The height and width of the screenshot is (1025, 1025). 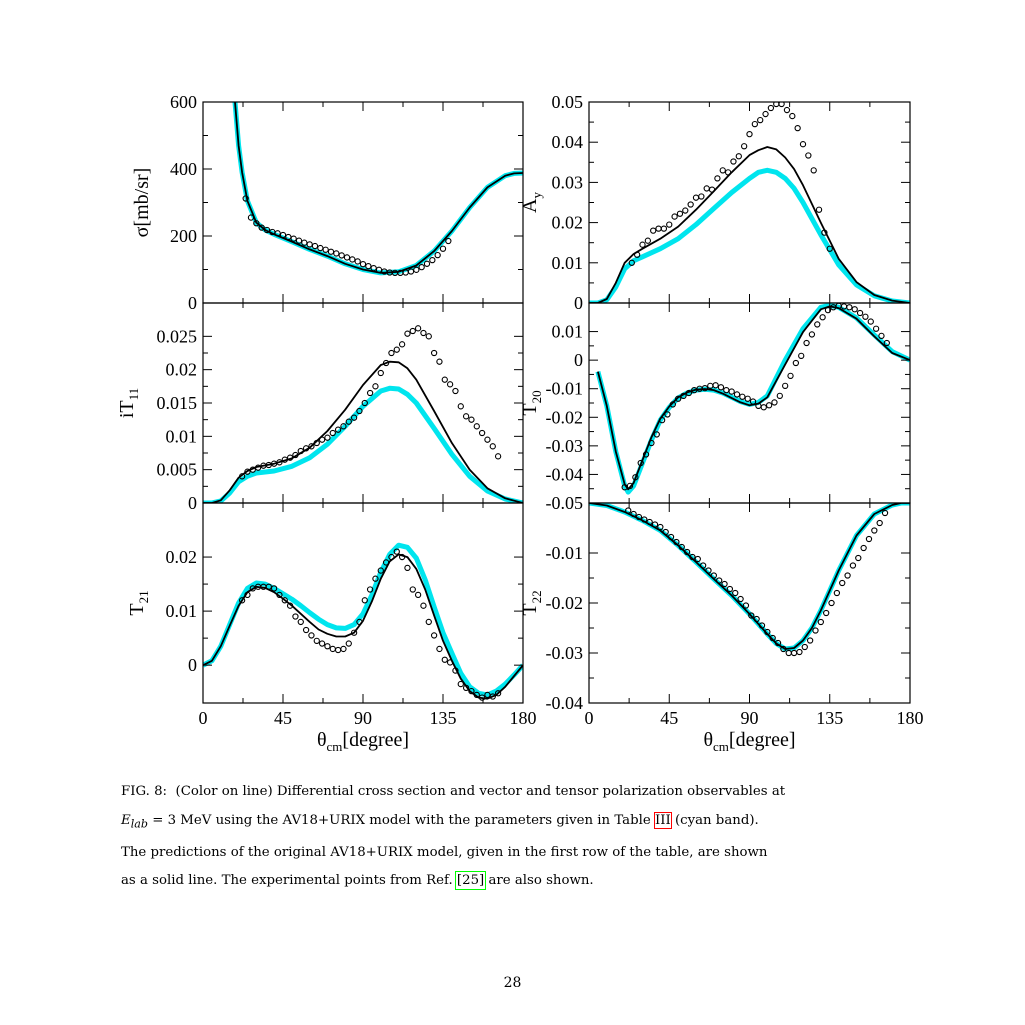 I want to click on panel-5-xlabel-sub: cm, so click(x=721, y=746).